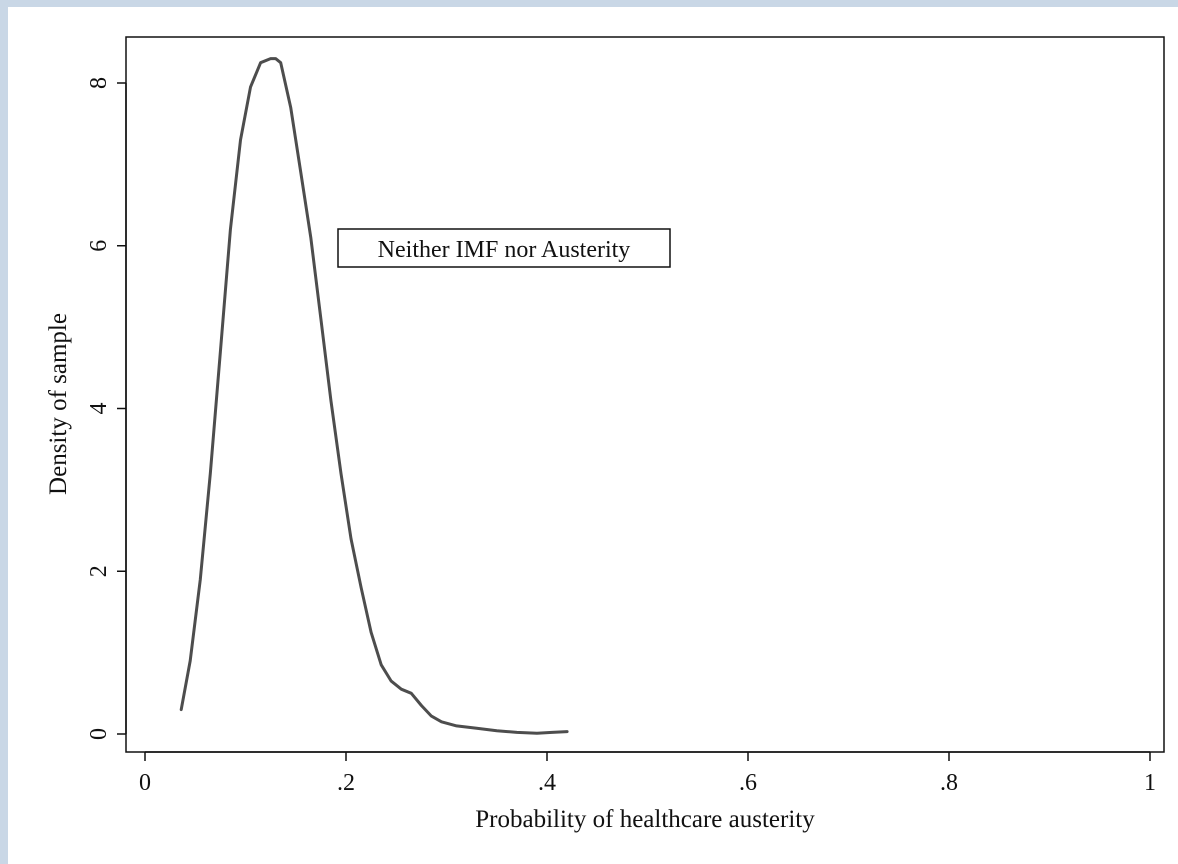 The image size is (1178, 864). What do you see at coordinates (99, 83) in the screenshot?
I see `y-tick-label: 8` at bounding box center [99, 83].